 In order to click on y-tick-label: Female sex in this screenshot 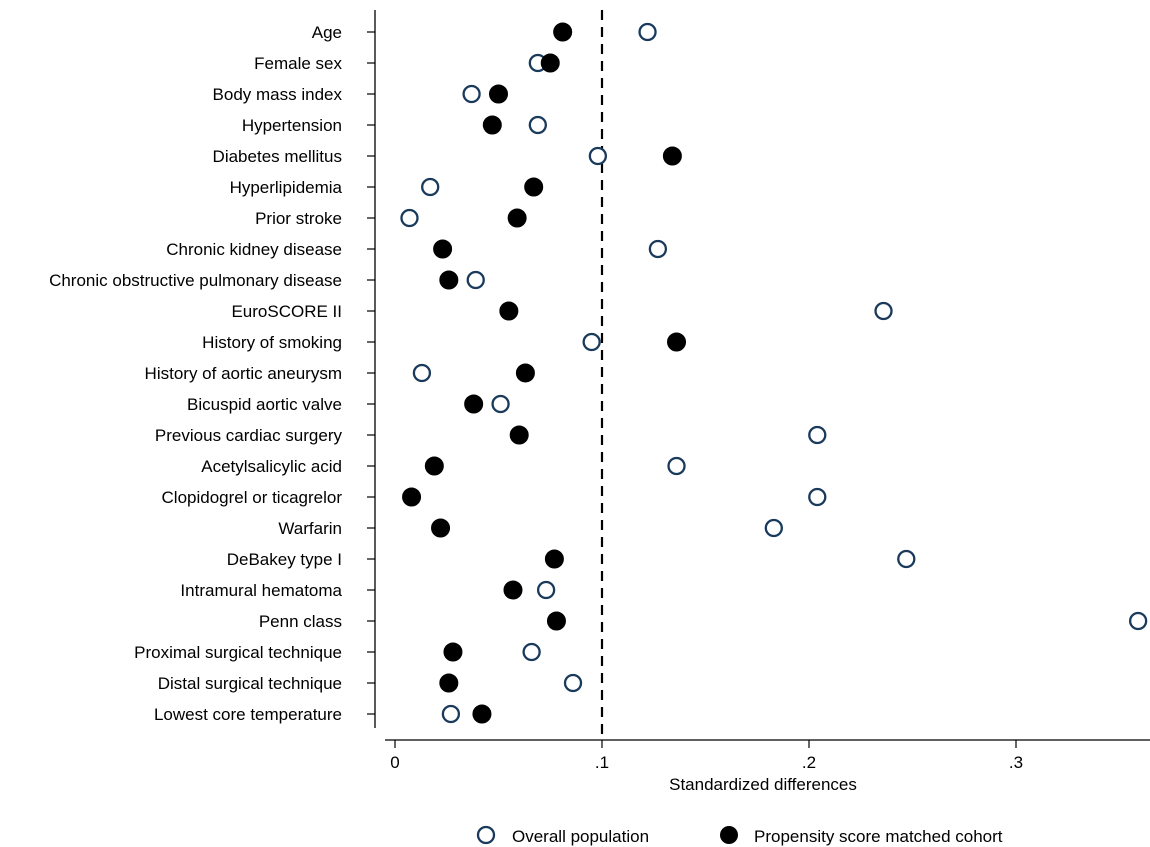, I will do `click(298, 63)`.